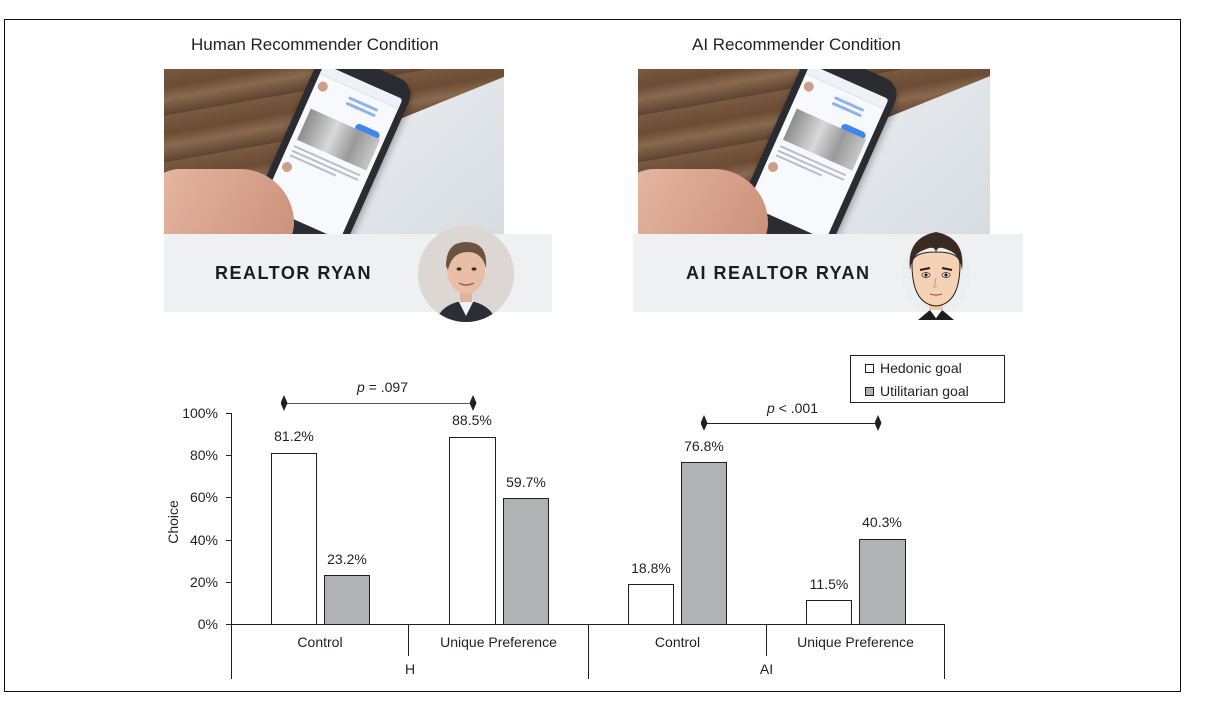 This screenshot has height=706, width=1212. Describe the element at coordinates (207, 624) in the screenshot. I see `y-tick-label: 0%` at that location.